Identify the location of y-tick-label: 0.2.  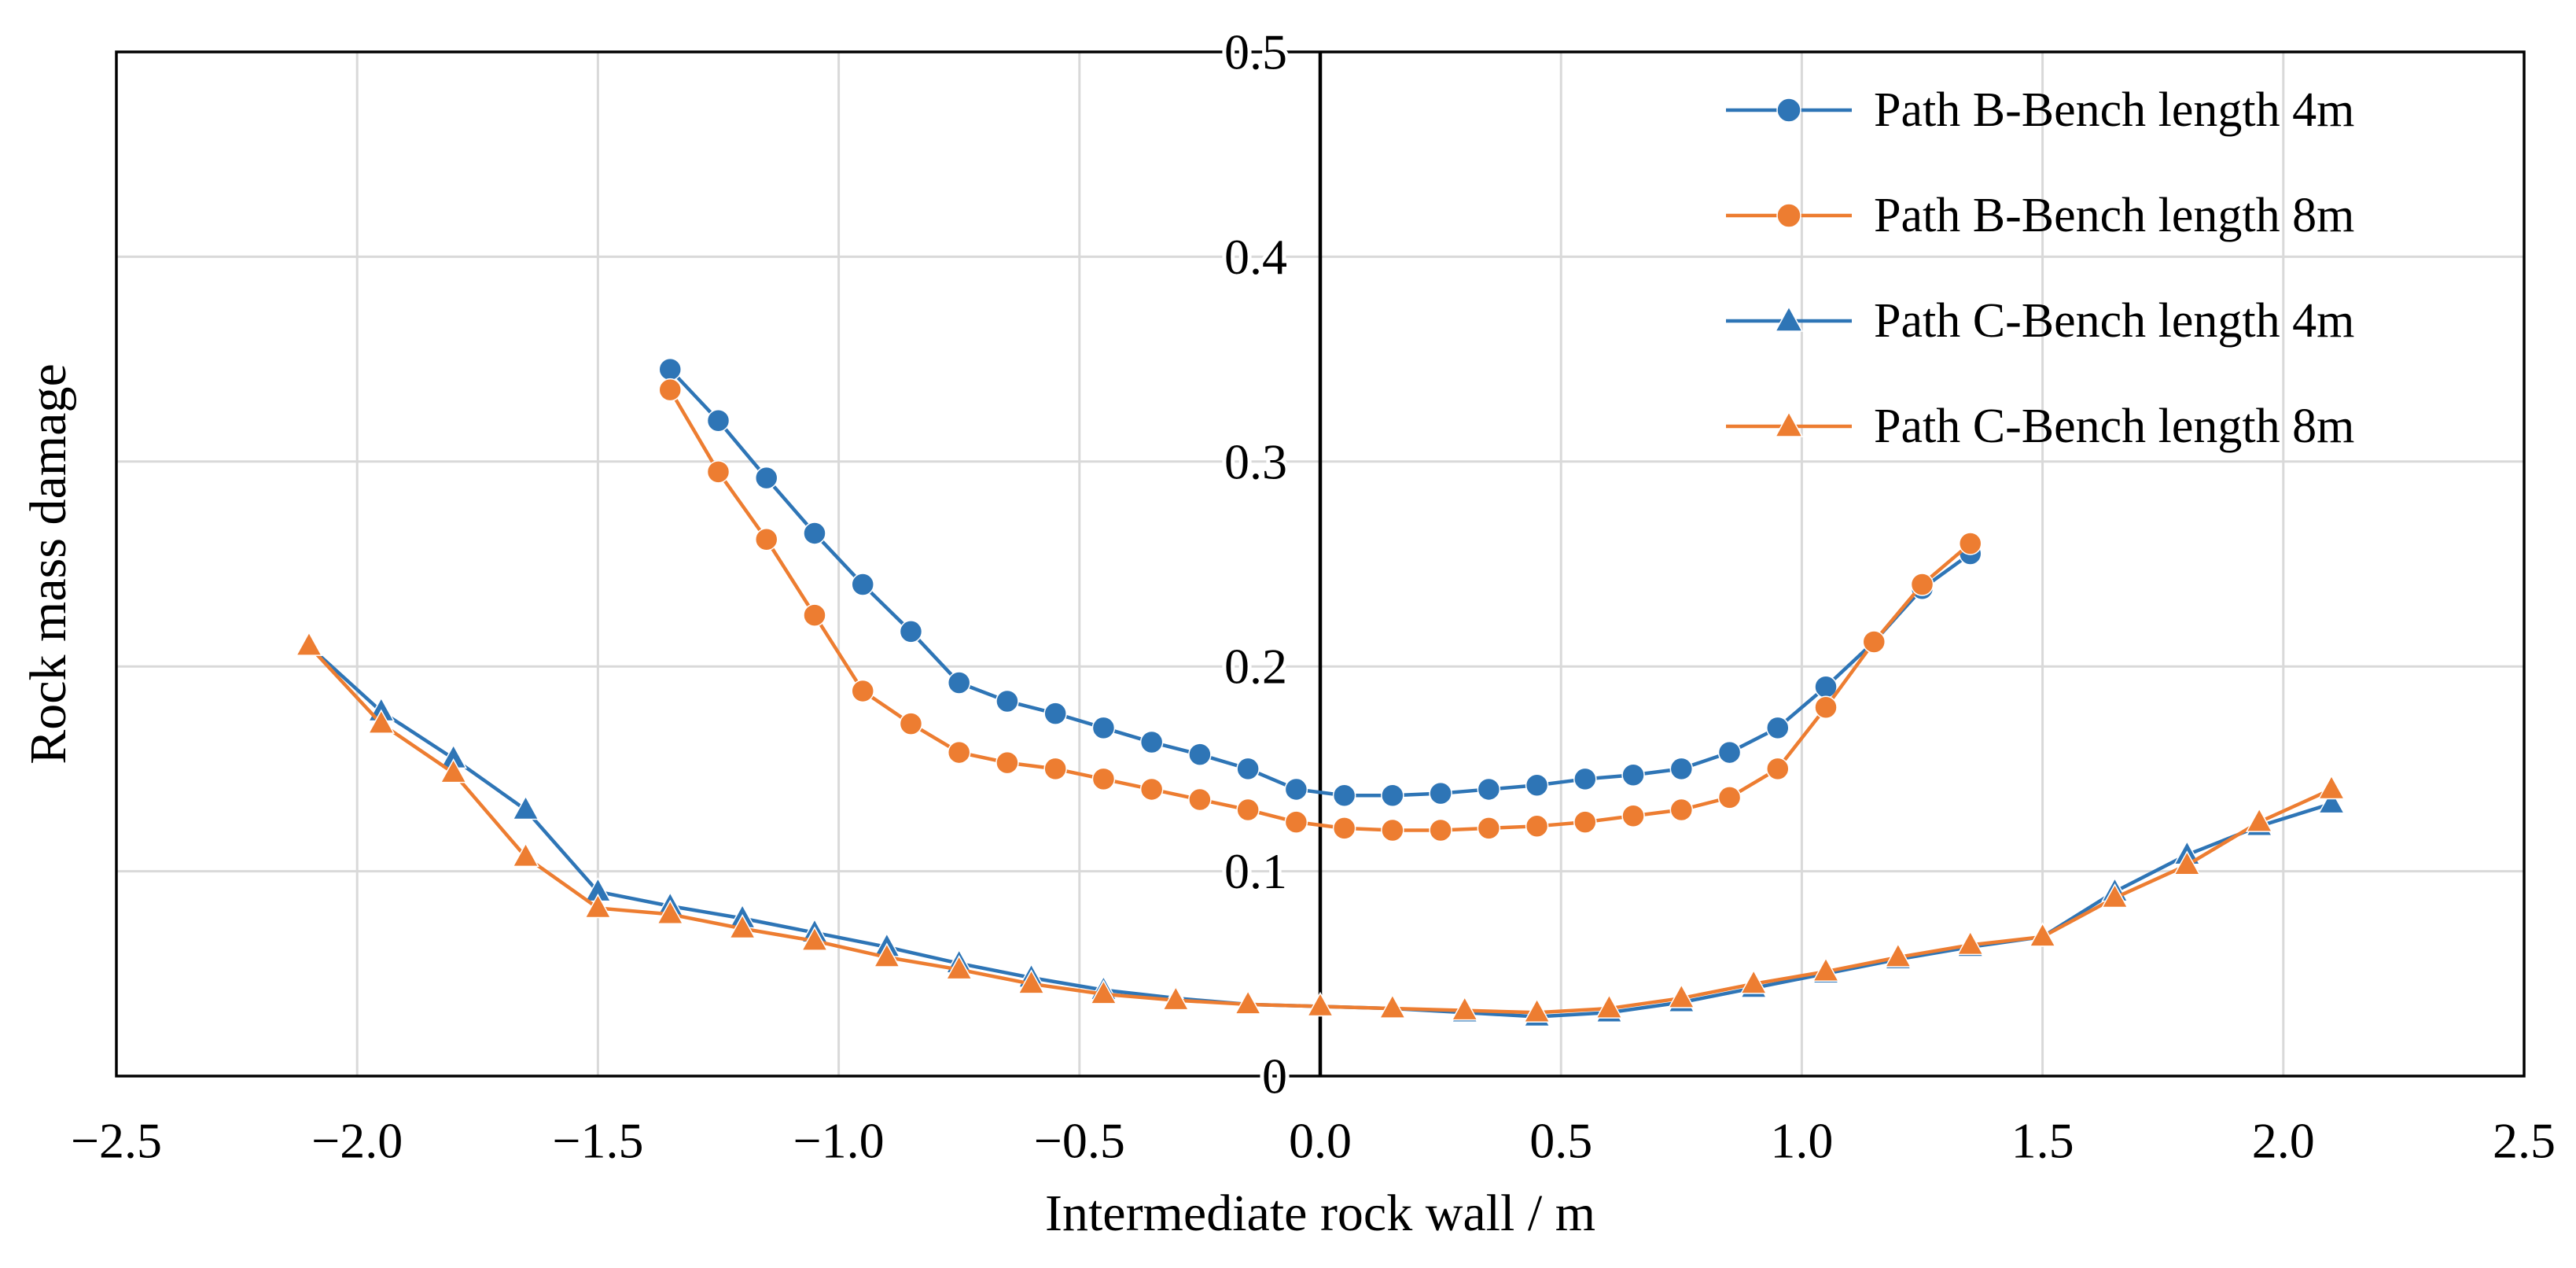
(1255, 667).